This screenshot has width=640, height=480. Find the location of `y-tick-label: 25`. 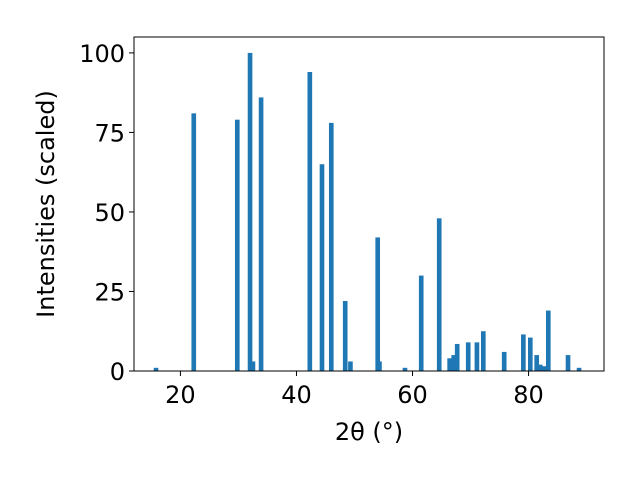

y-tick-label: 25 is located at coordinates (109, 292).